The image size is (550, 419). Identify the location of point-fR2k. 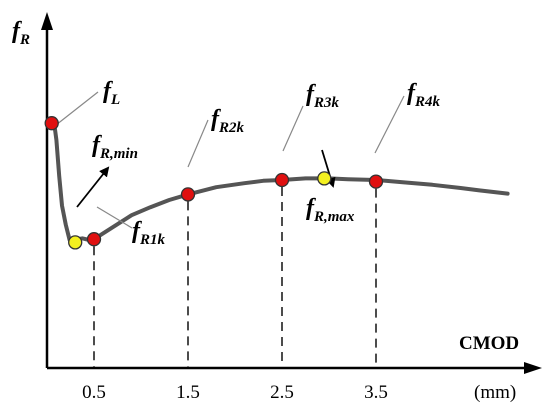
(188, 194).